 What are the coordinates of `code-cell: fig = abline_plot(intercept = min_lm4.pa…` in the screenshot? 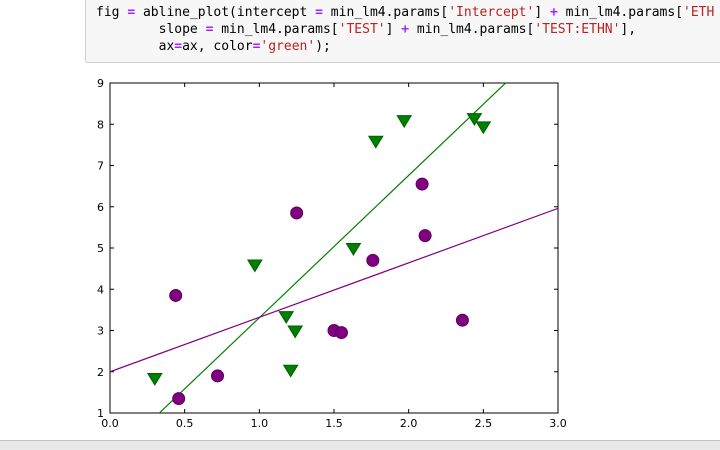 It's located at (402, 31).